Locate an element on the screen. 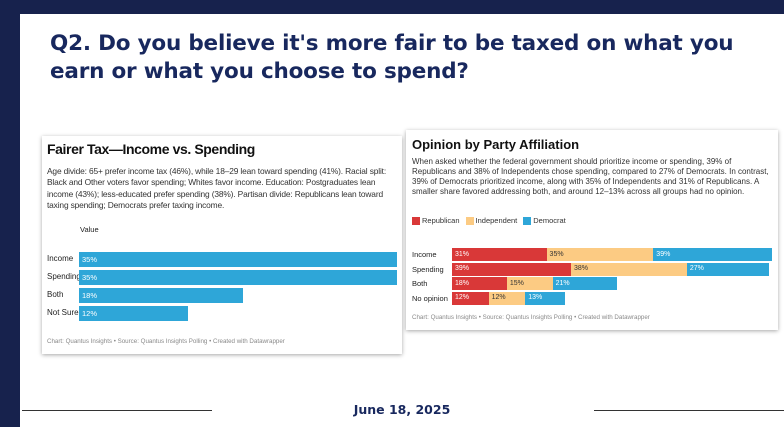 Image resolution: width=784 pixels, height=427 pixels. category-label: No opinion is located at coordinates (430, 298).